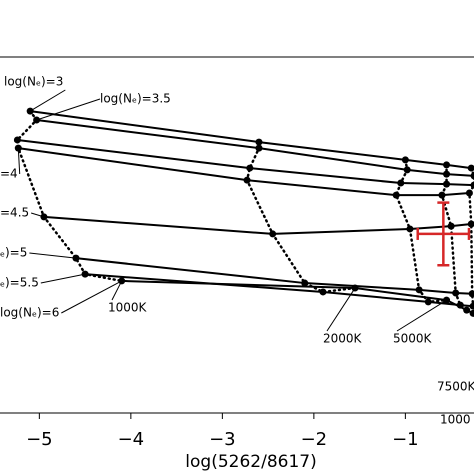 Image resolution: width=474 pixels, height=474 pixels. Describe the element at coordinates (14, 213) in the screenshot. I see `density-label: =4.5` at that location.